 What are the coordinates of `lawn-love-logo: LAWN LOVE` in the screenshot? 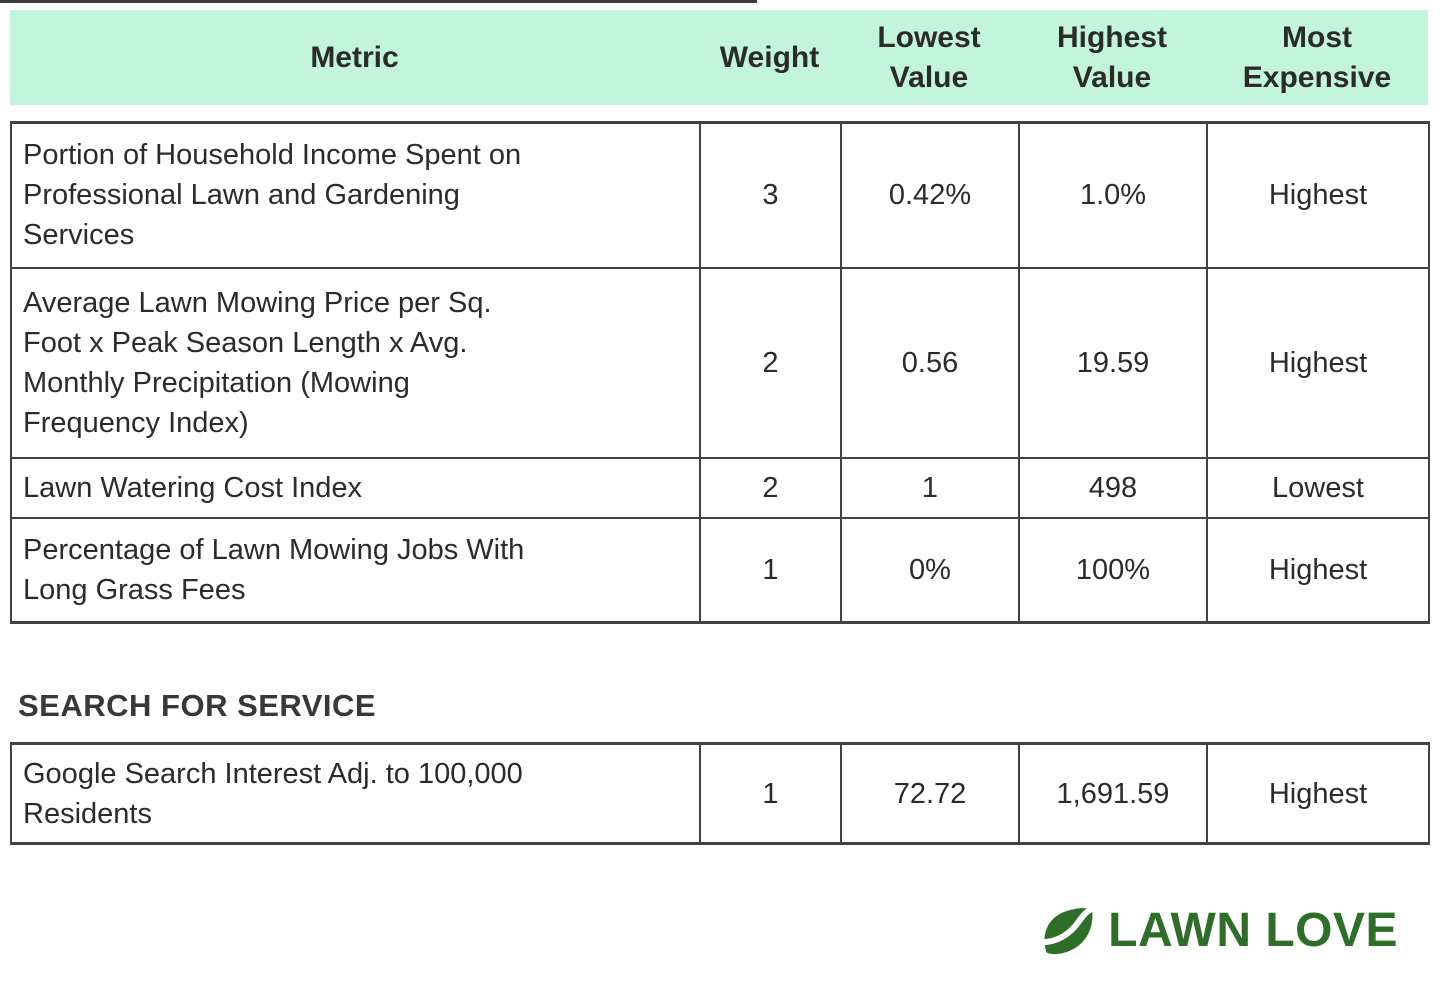 It's located at (719, 930).